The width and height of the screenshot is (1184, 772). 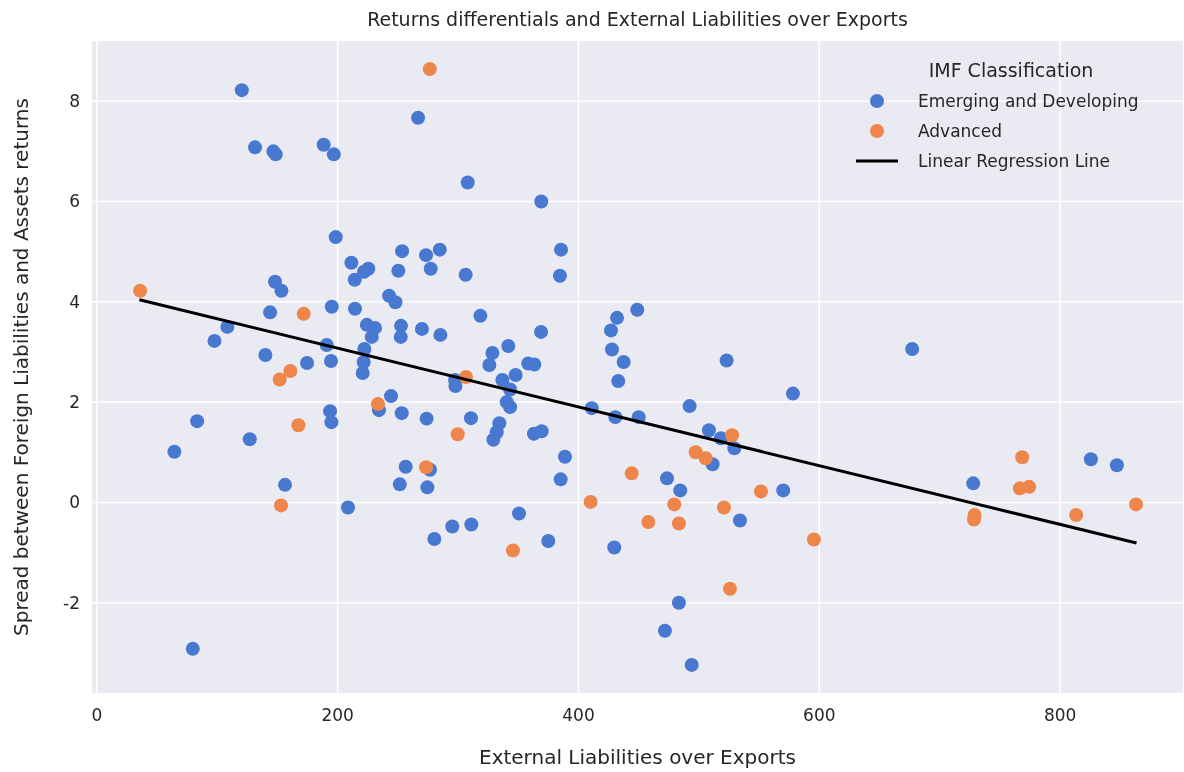 I want to click on y-tick-label: 6, so click(x=74, y=201).